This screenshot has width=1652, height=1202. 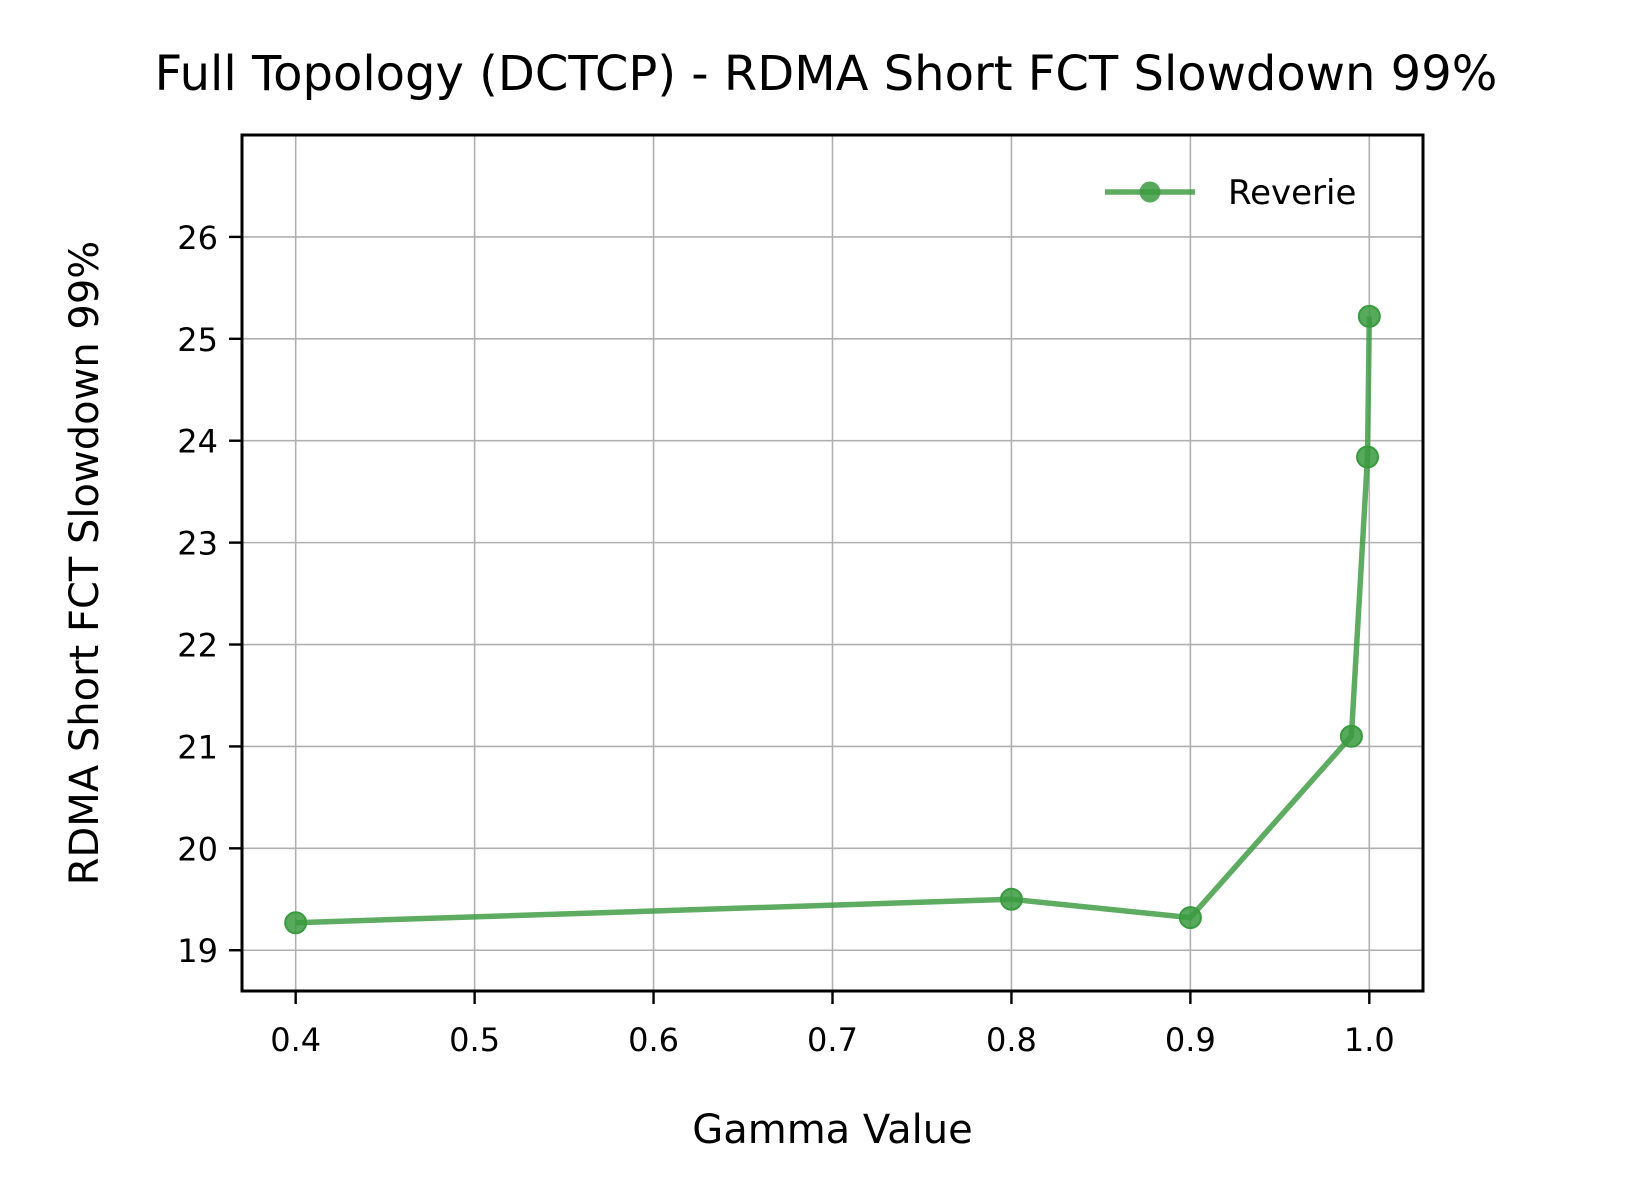 I want to click on x-axis: 0.4 0.5 0.6 0.7 0.8 0.9 1.0, so click(x=832, y=1025).